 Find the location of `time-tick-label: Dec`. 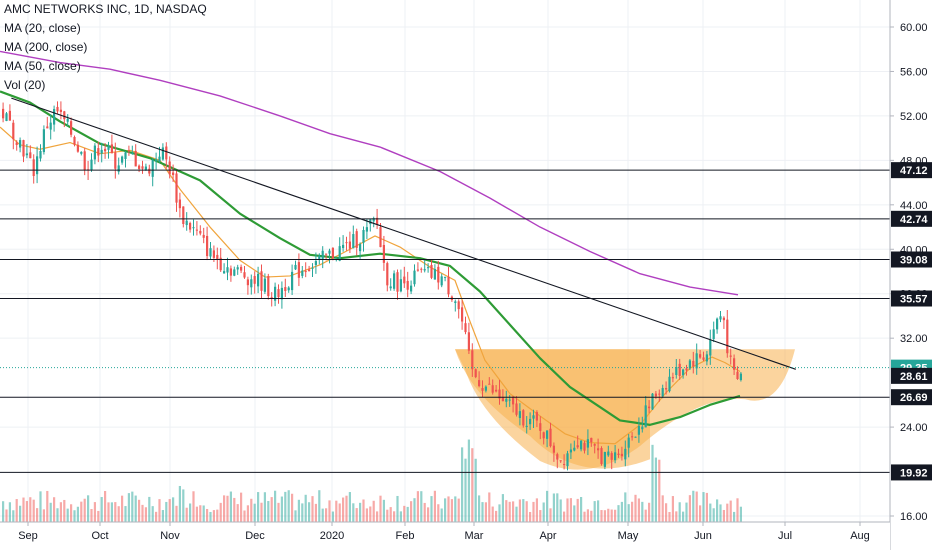

time-tick-label: Dec is located at coordinates (255, 536).